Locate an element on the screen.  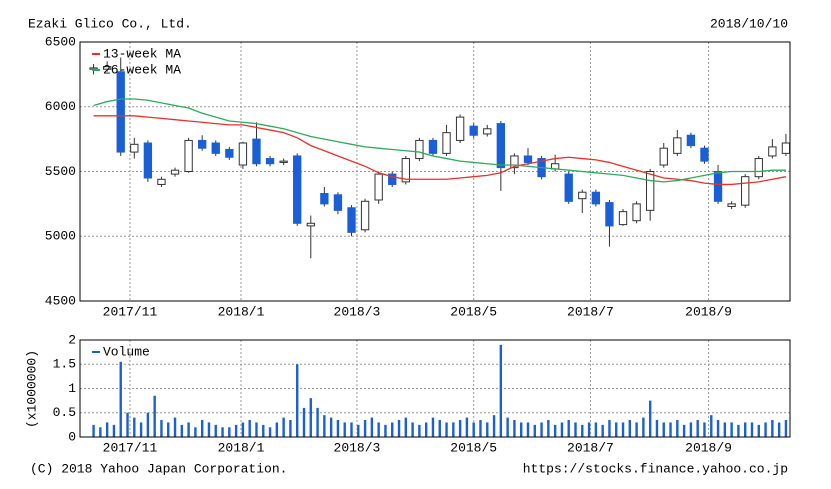
company-name: Ezaki Glico Co., Ltd. is located at coordinates (110, 23).